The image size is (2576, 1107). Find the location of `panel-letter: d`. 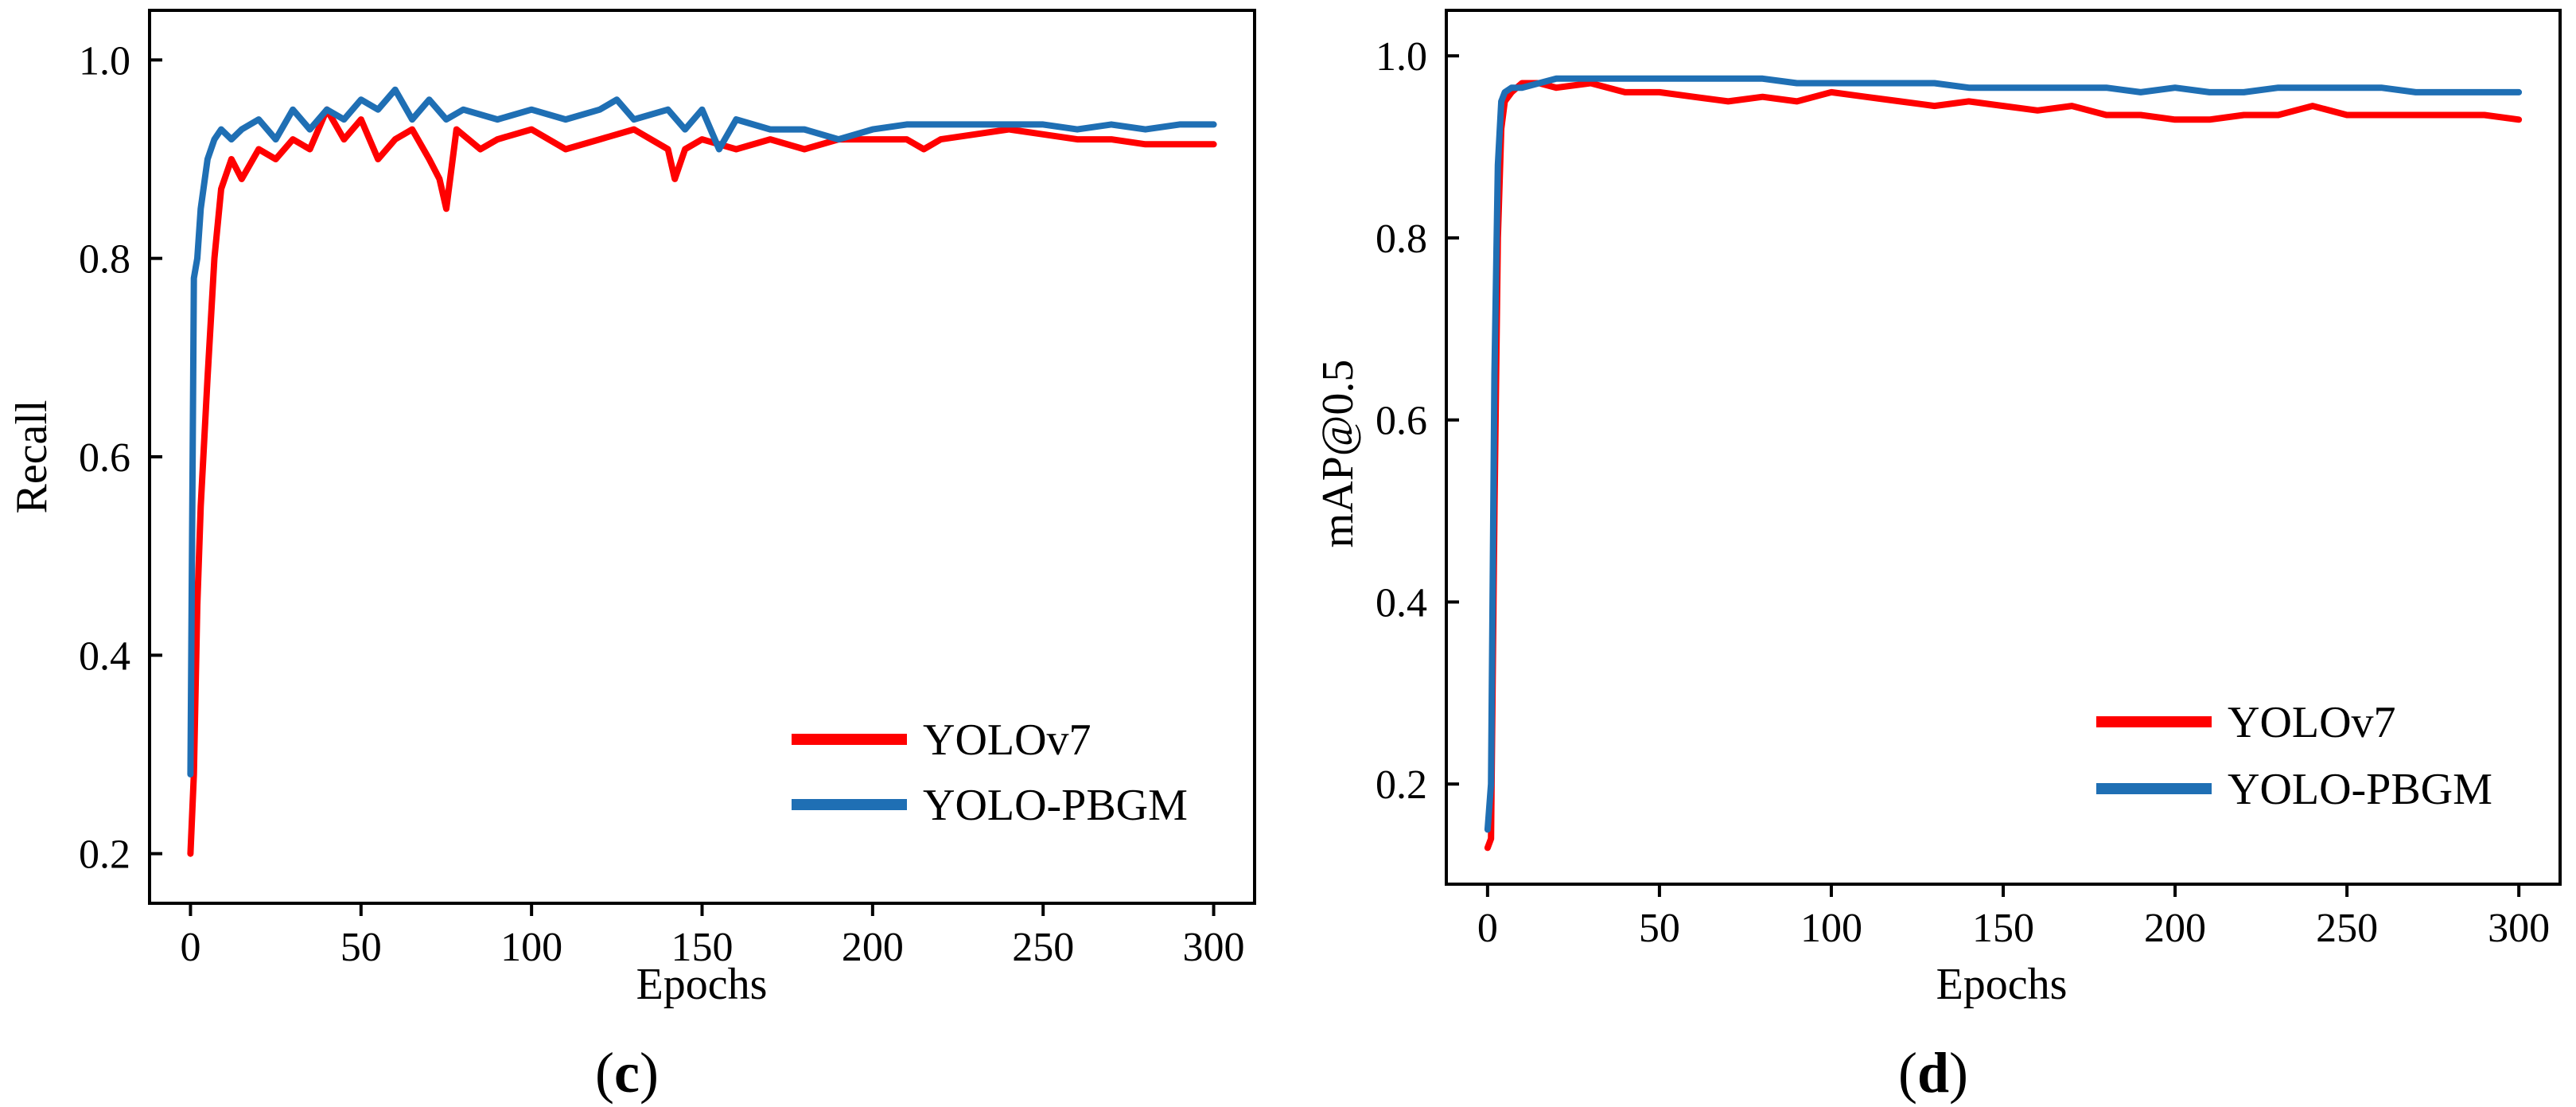

panel-letter: d is located at coordinates (1933, 1073).